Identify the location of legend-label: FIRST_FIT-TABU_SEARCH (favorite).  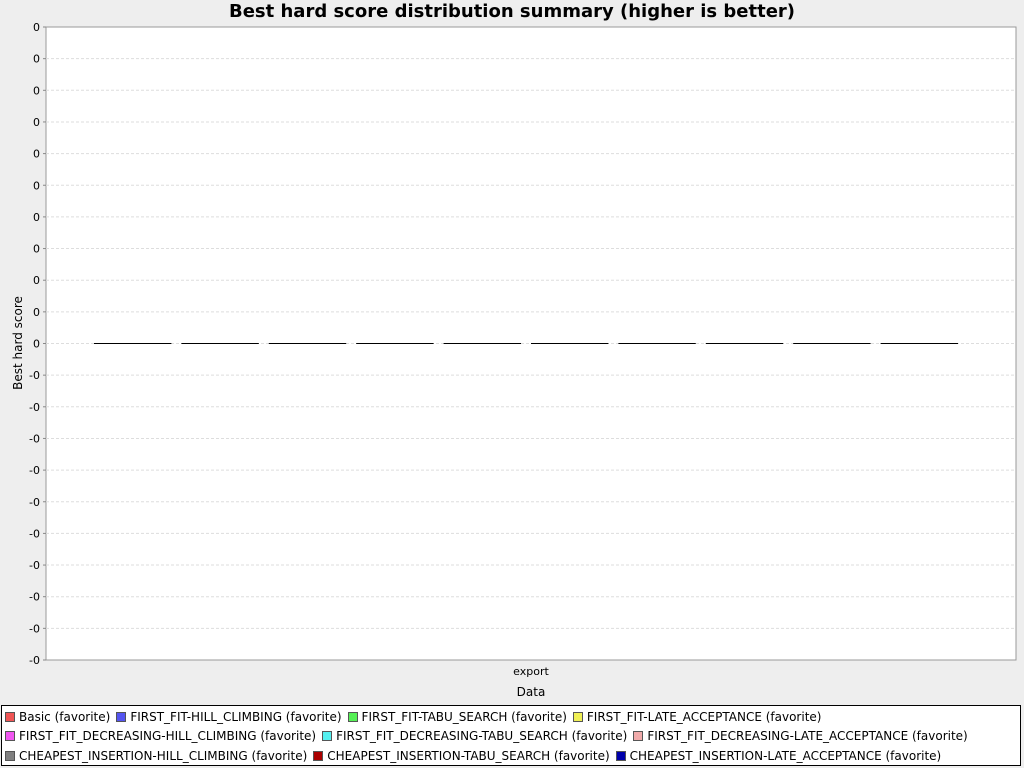
(464, 717).